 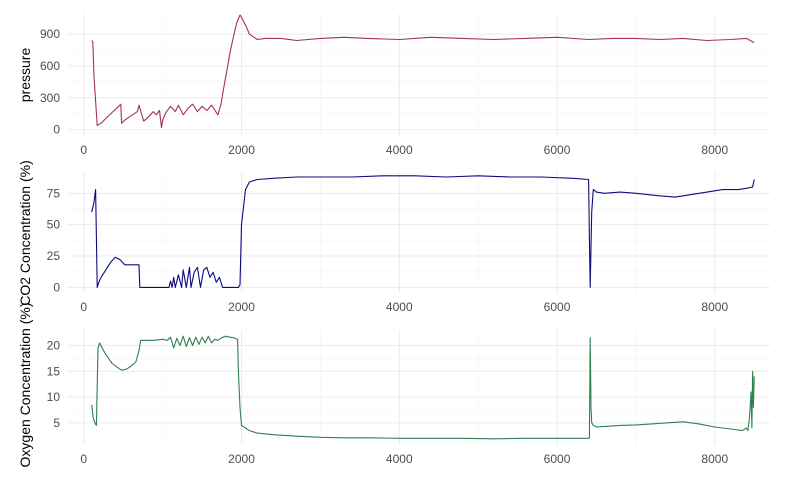 I want to click on co2-x-tick-label: 6000, so click(x=557, y=307).